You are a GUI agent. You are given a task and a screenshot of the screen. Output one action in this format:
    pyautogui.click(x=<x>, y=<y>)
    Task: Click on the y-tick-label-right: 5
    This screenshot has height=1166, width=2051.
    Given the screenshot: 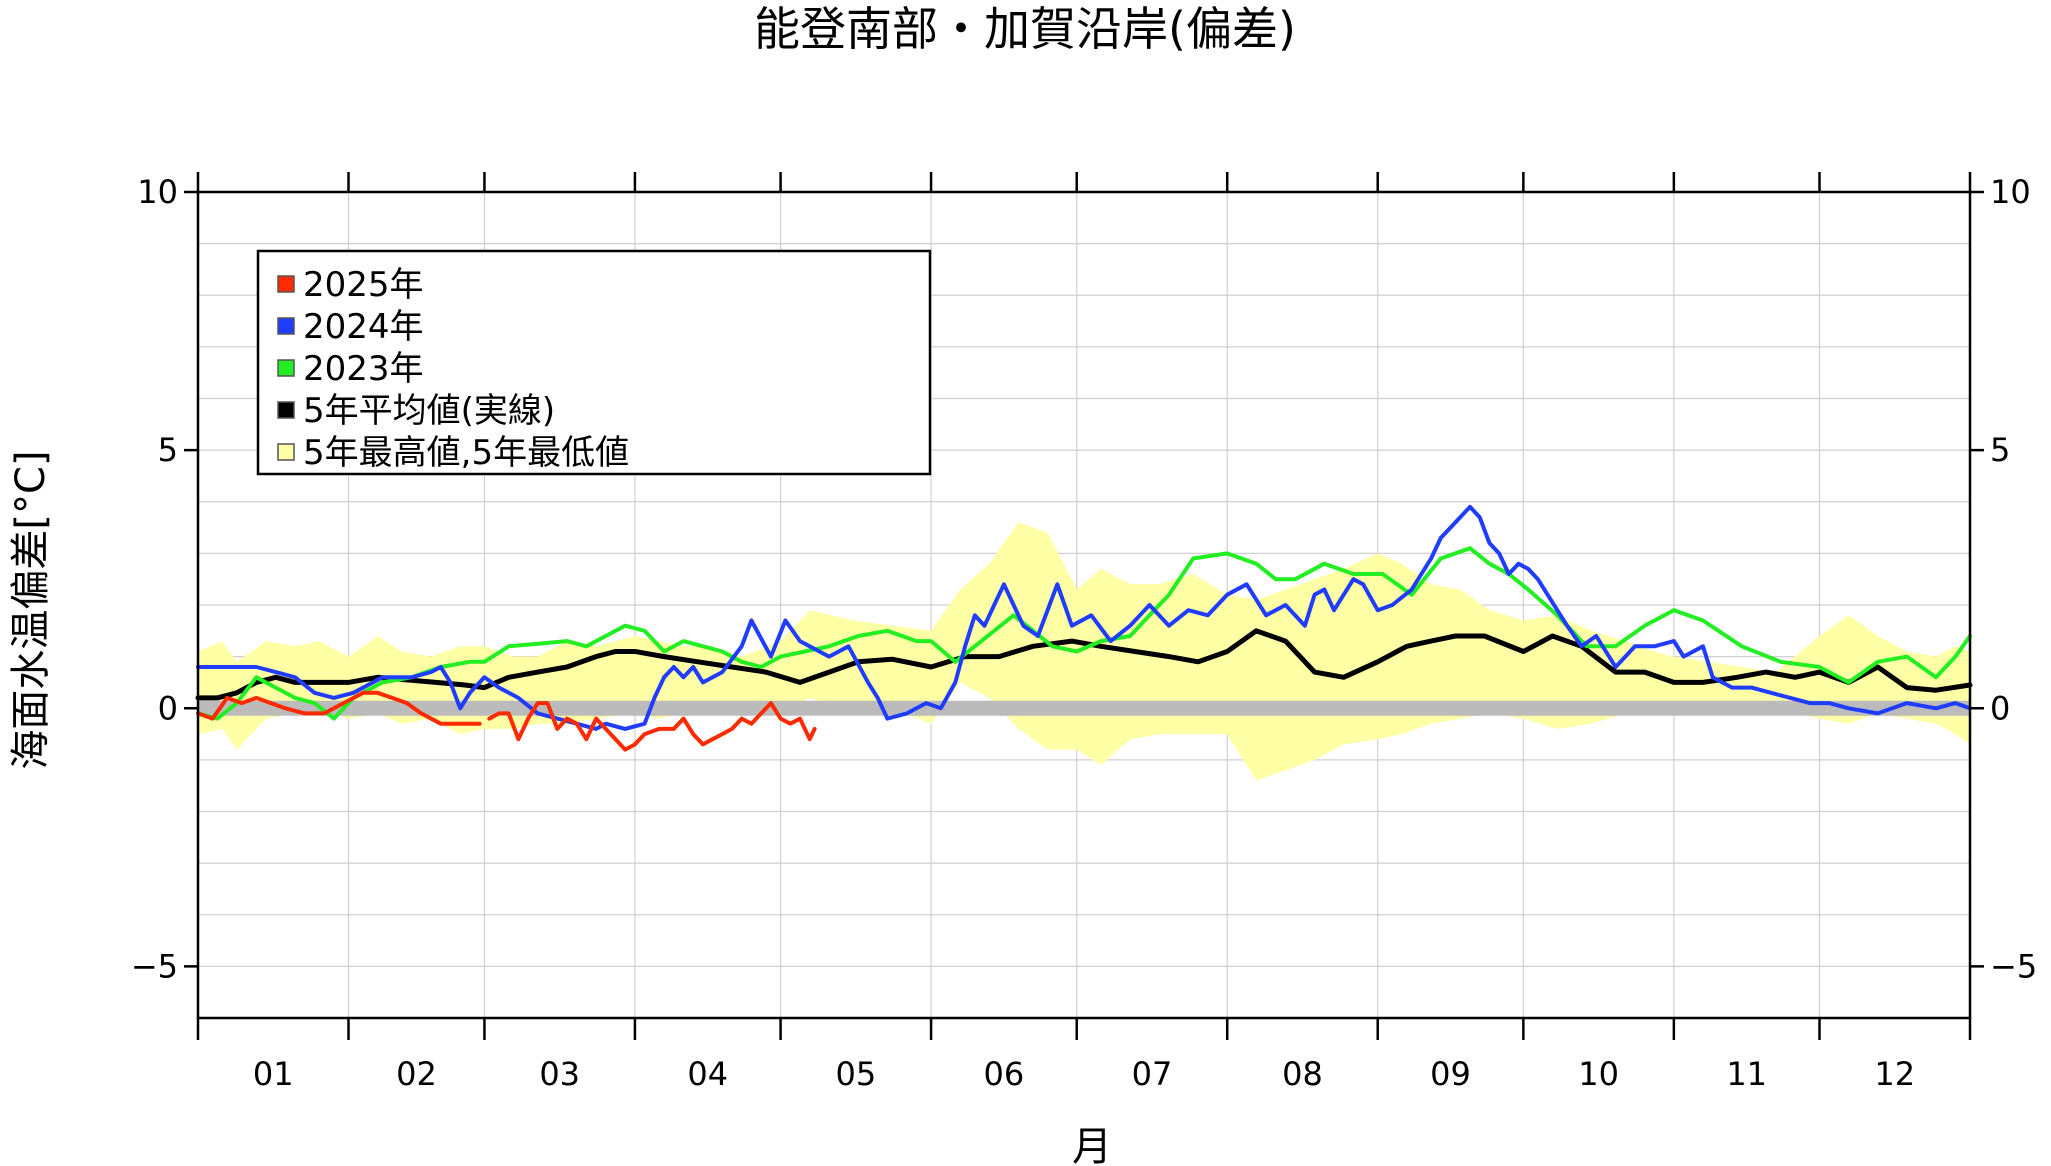 What is the action you would take?
    pyautogui.click(x=2000, y=450)
    